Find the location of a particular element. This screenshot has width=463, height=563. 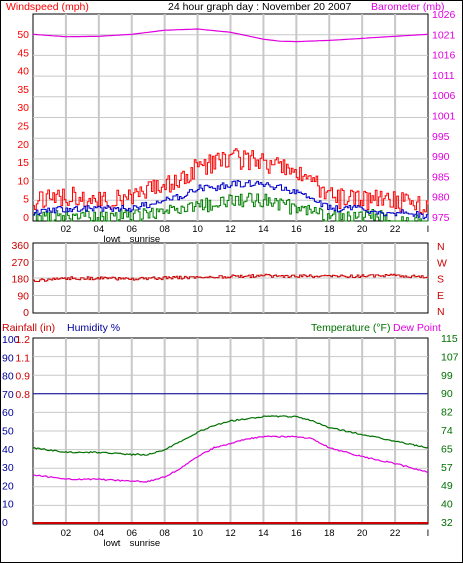

humidity-tick-label: 90 is located at coordinates (8, 358).